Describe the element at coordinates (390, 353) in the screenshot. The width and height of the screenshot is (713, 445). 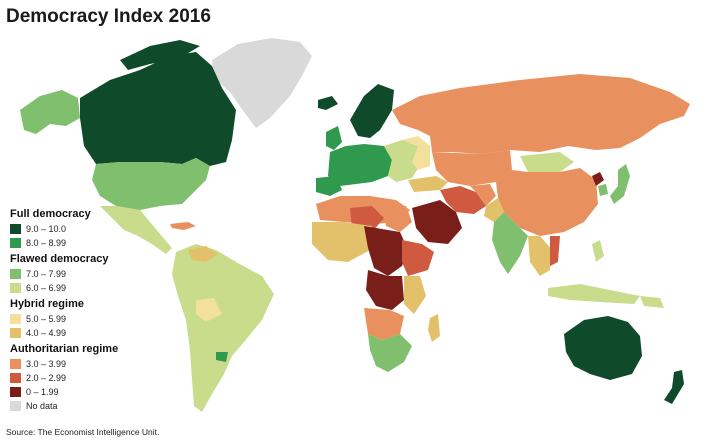
I see `region-southern-africa` at that location.